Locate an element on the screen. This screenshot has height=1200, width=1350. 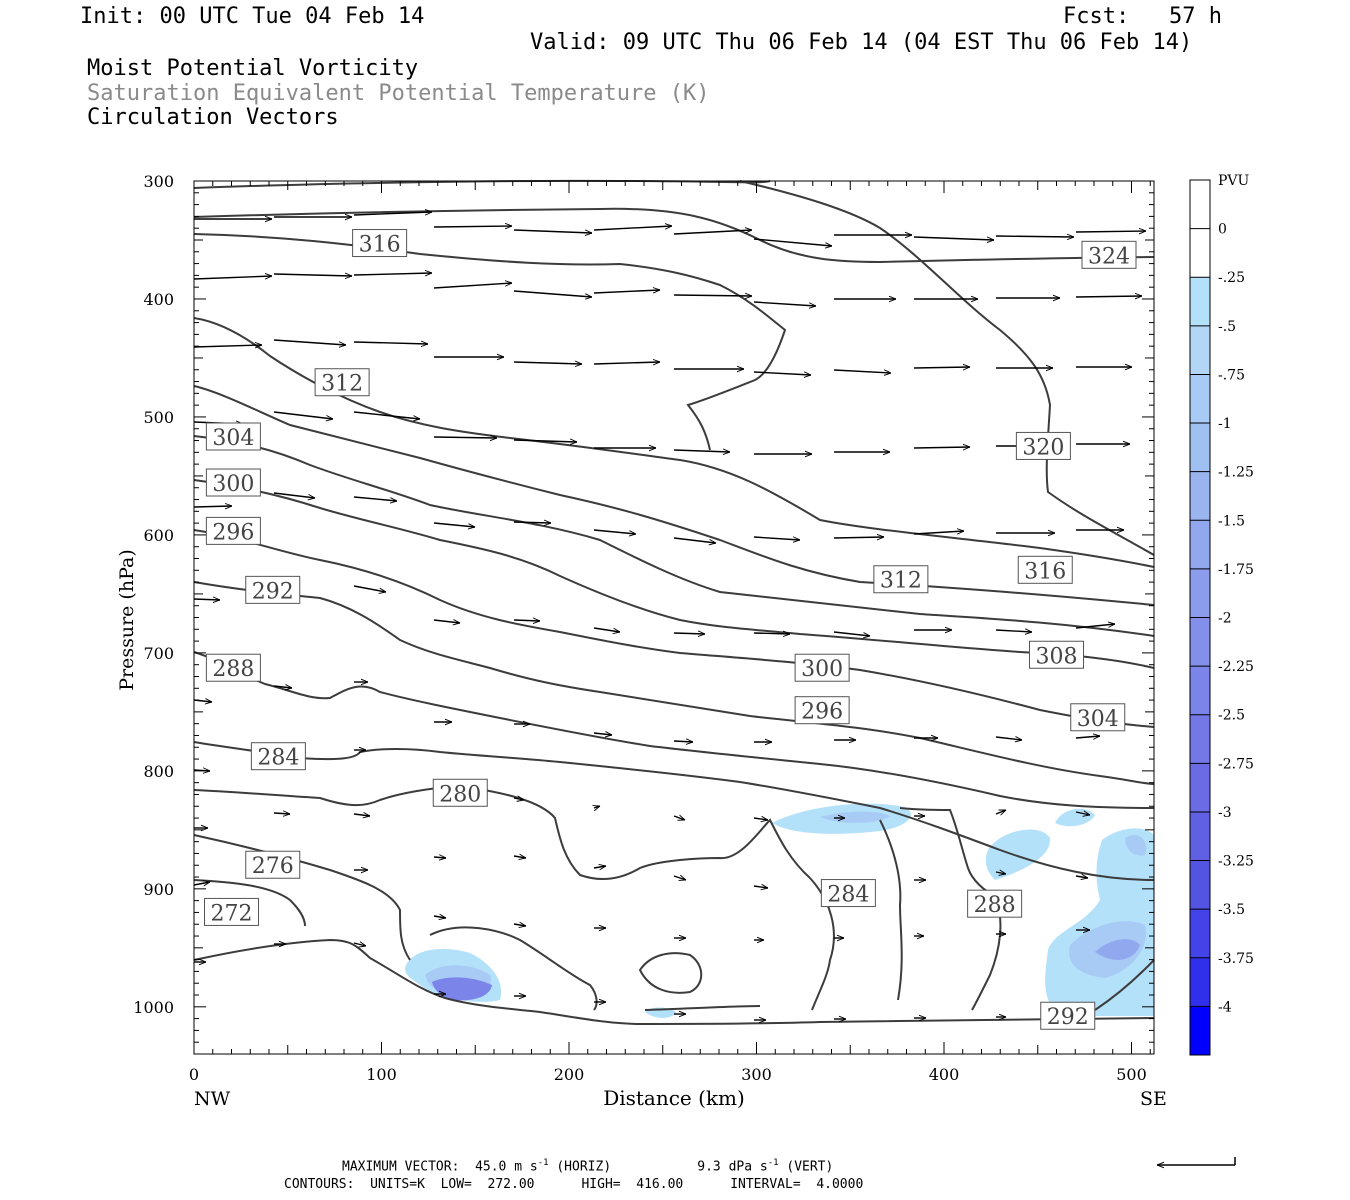
x-tick-label: 400 is located at coordinates (944, 1074).